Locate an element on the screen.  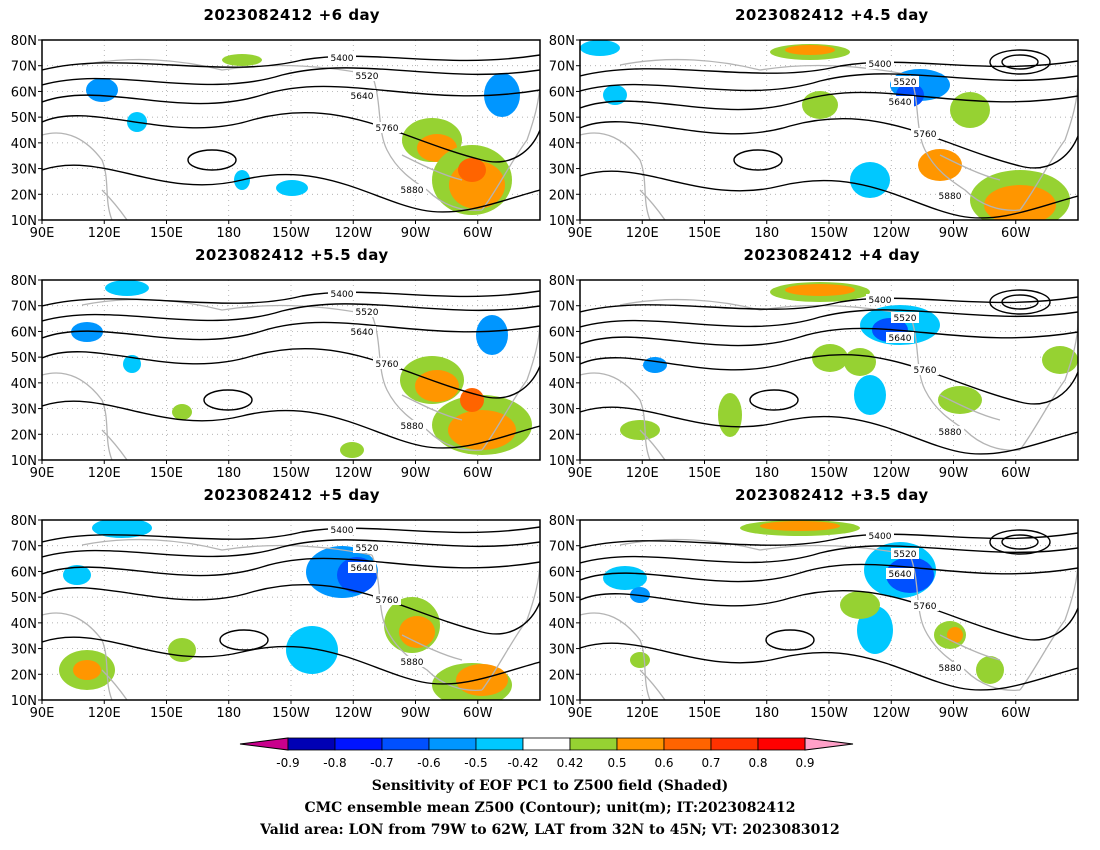
lon-tick-label: 90W is located at coordinates (416, 233).